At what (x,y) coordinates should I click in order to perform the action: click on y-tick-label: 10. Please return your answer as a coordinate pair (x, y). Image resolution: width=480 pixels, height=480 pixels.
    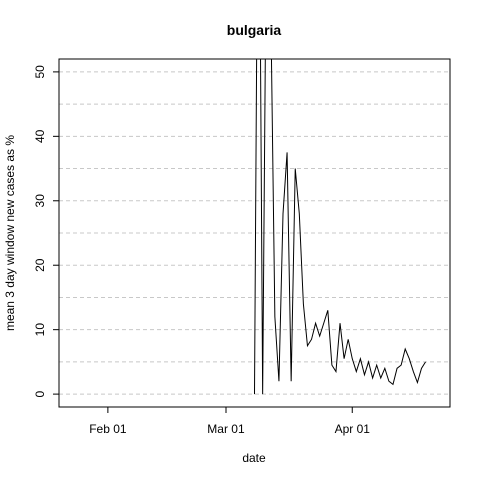
    Looking at the image, I should click on (40, 330).